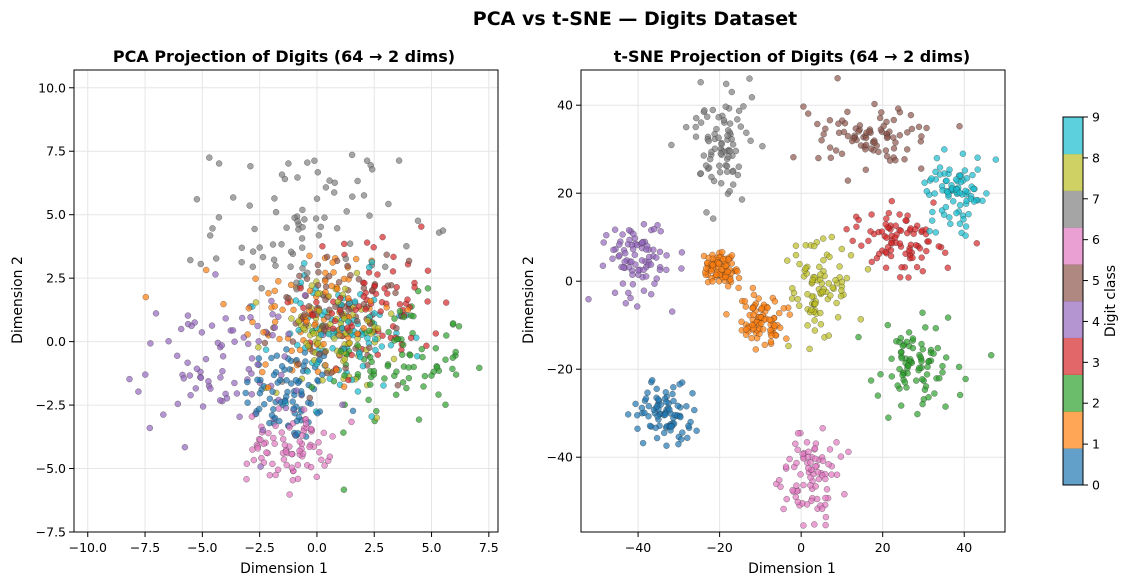 The width and height of the screenshot is (1129, 586). Describe the element at coordinates (1111, 301) in the screenshot. I see `colorbar-label: Digit class` at that location.